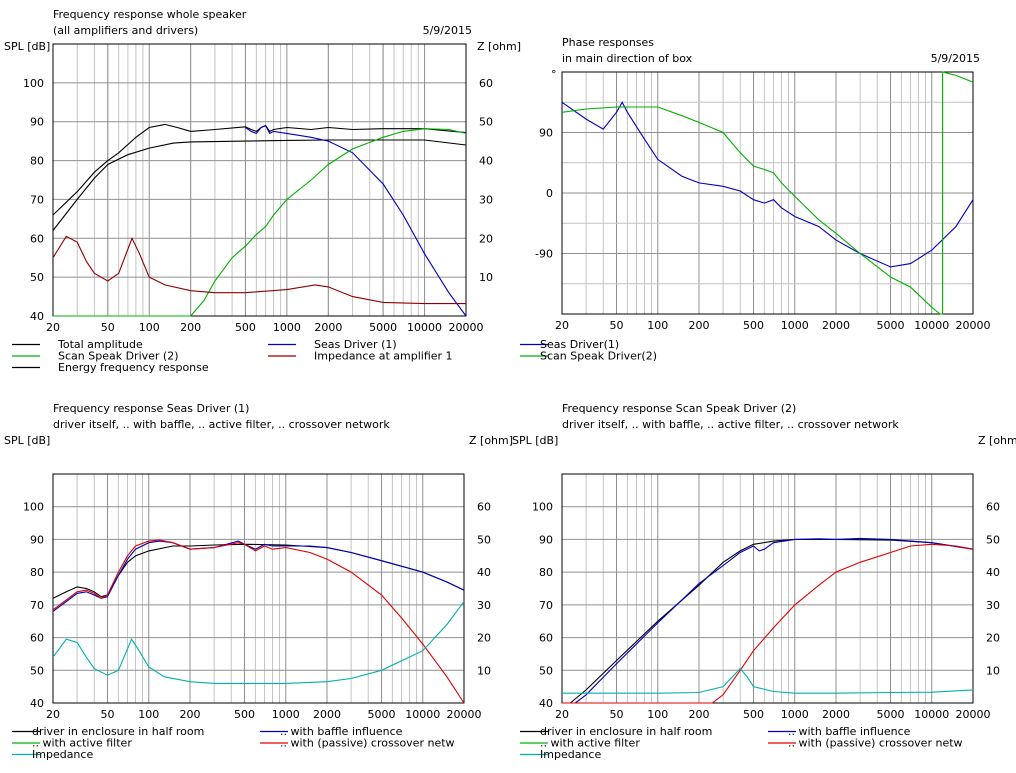 This screenshot has width=1016, height=773. What do you see at coordinates (836, 325) in the screenshot?
I see `x-tick-label: 2000` at bounding box center [836, 325].